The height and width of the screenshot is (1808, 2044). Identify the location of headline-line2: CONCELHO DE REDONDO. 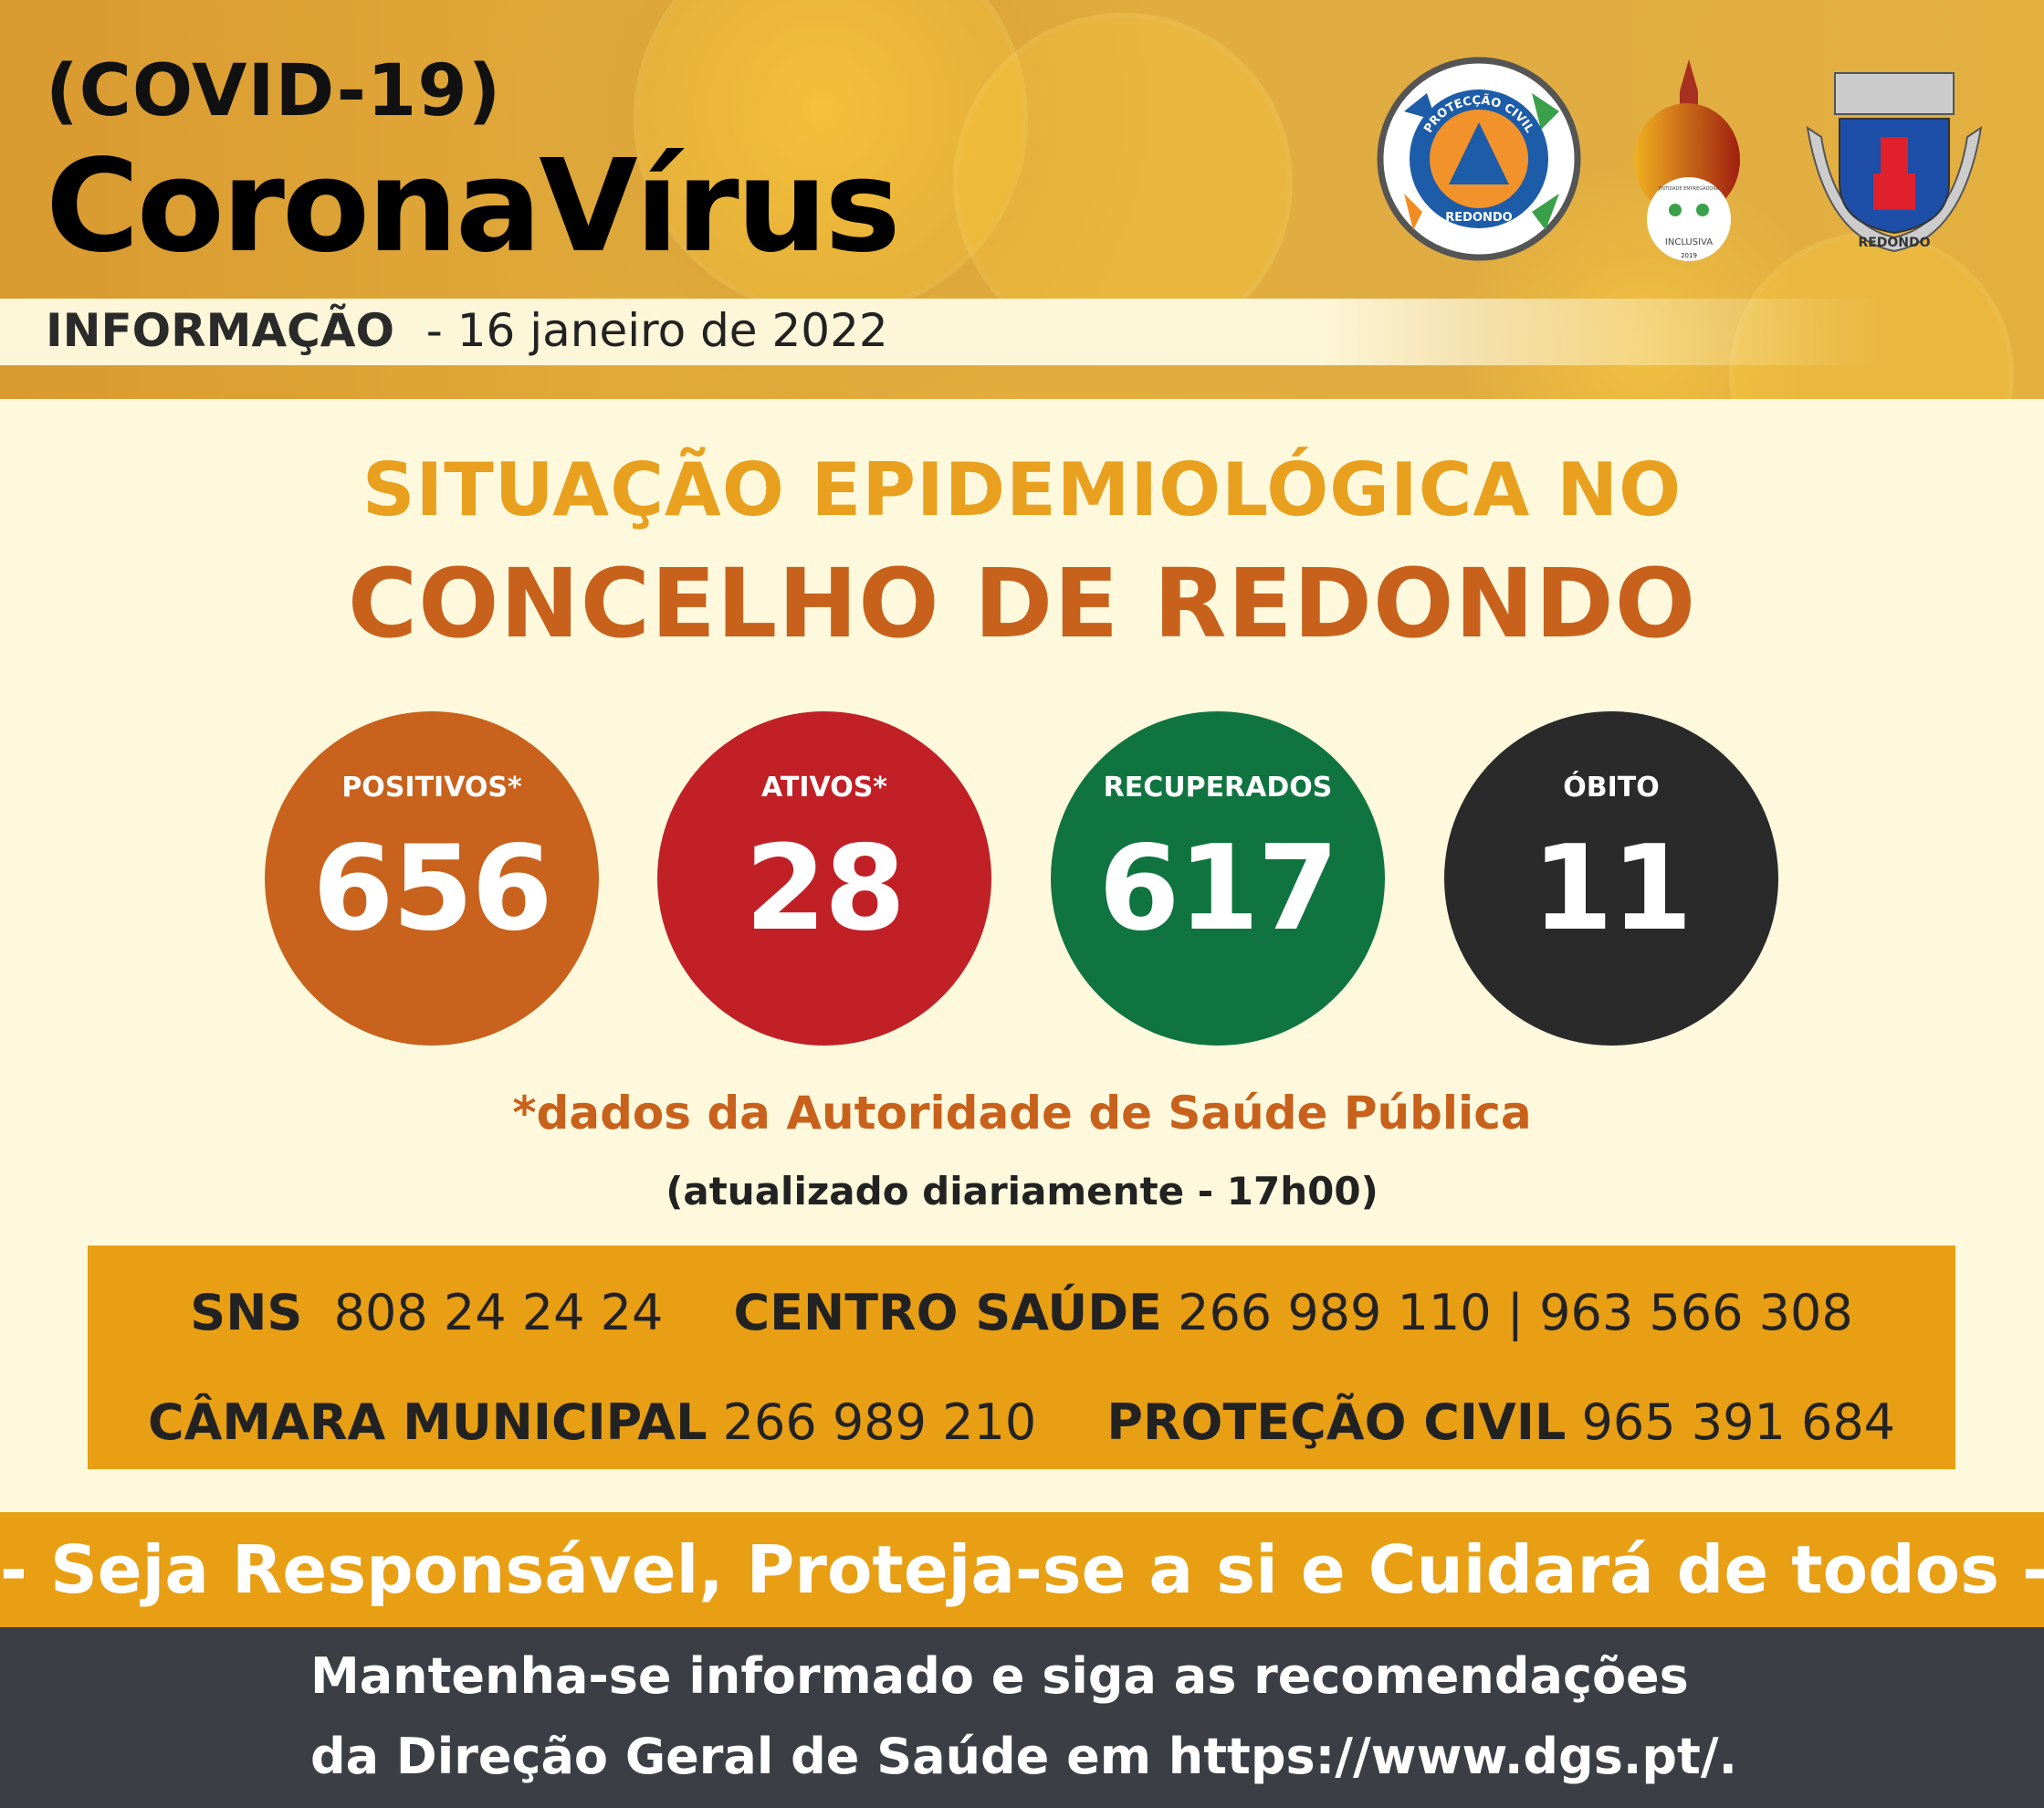
(1022, 604).